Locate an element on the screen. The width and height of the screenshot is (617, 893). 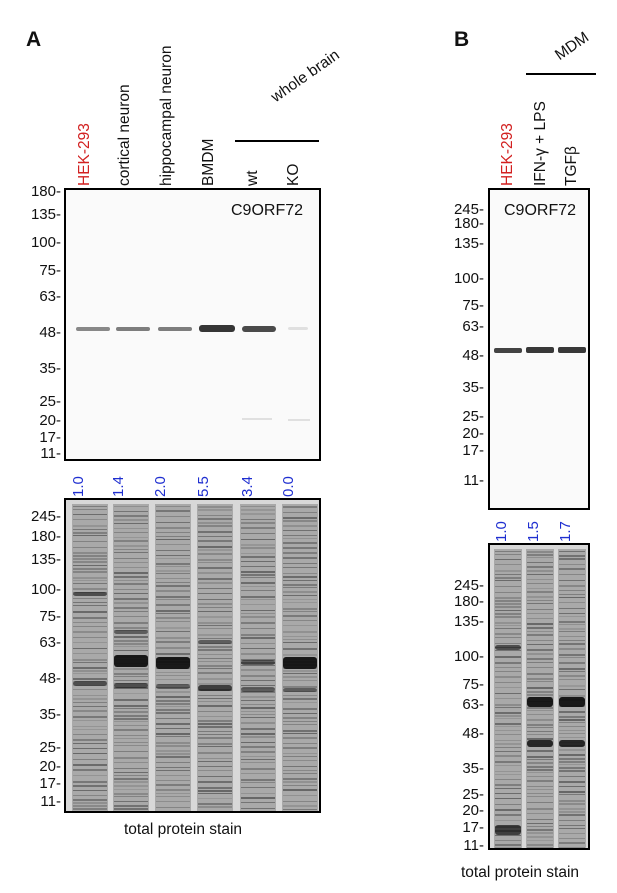
quant-value: 1.4 is located at coordinates (118, 486).